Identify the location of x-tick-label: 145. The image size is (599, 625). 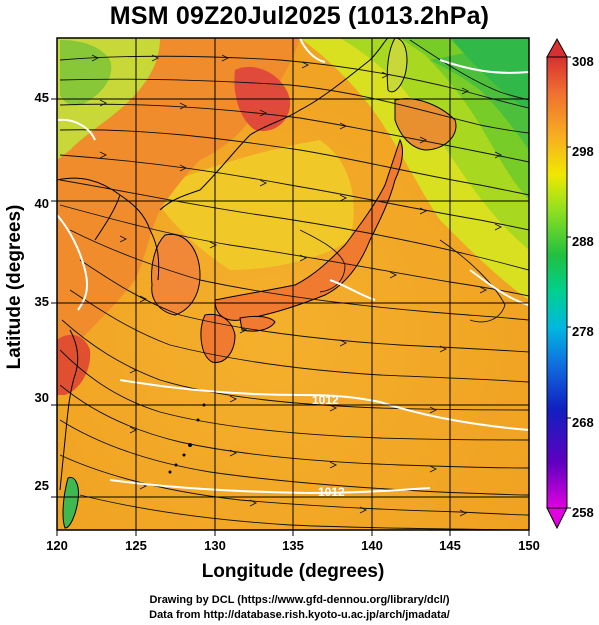
(450, 545).